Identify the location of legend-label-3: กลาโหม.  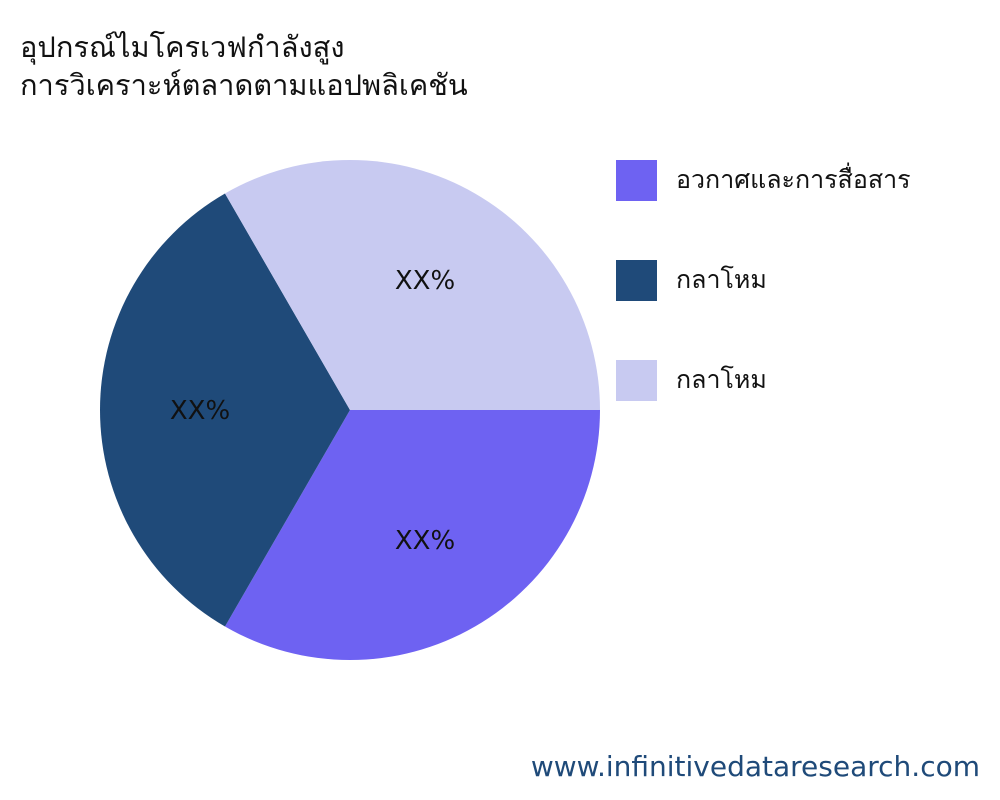
(721, 379).